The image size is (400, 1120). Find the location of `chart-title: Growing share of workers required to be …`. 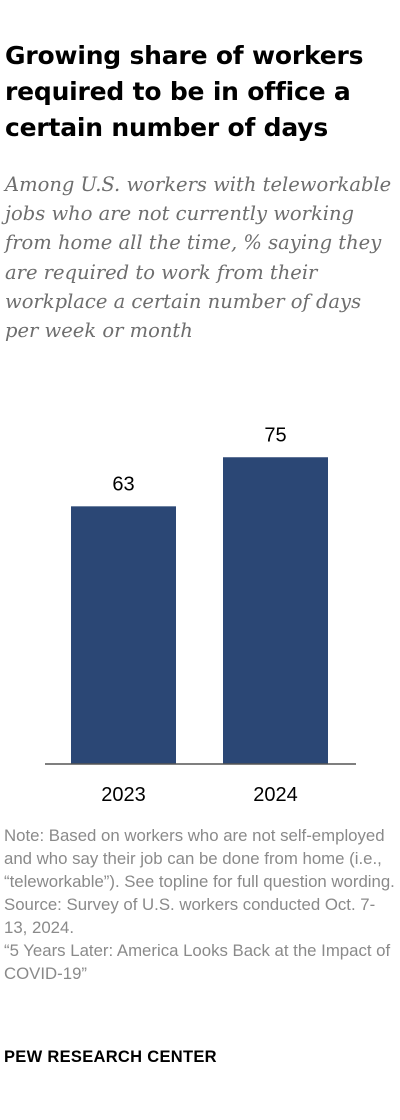

chart-title: Growing share of workers required to be … is located at coordinates (184, 91).